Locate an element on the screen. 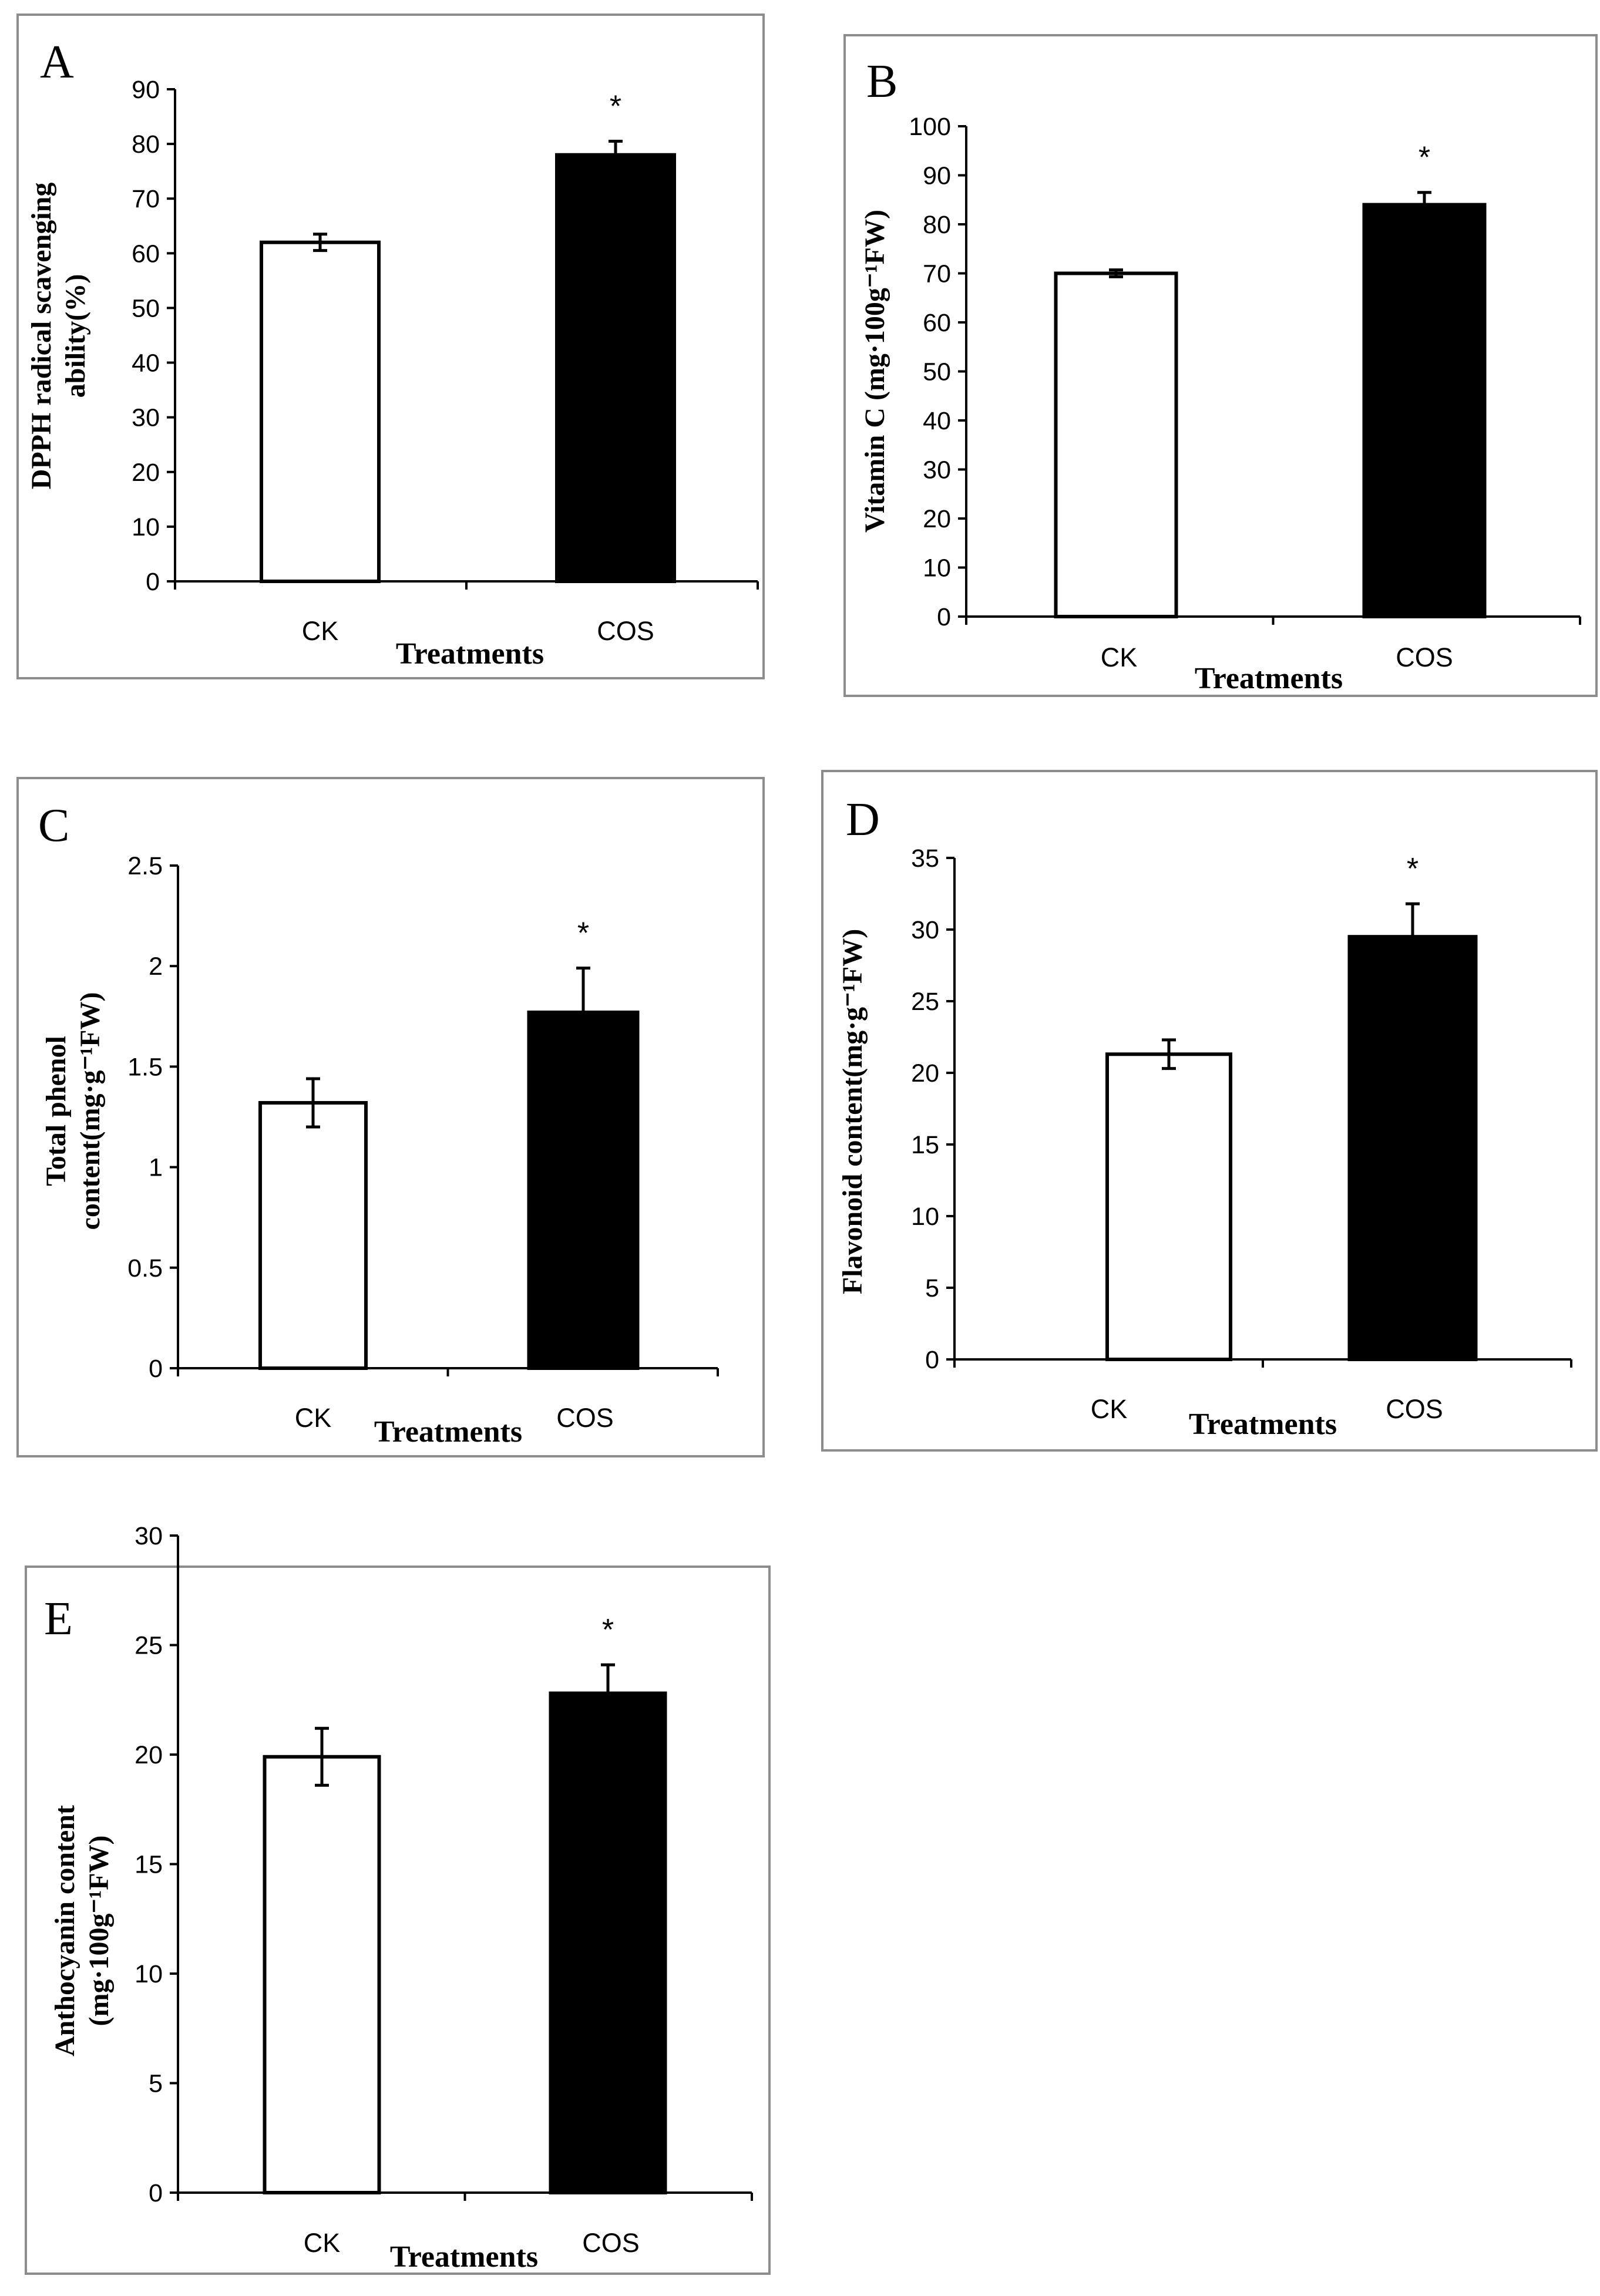 This screenshot has width=1600, height=2296. y-axis-title-line: DPPH radical scavenging is located at coordinates (41, 336).